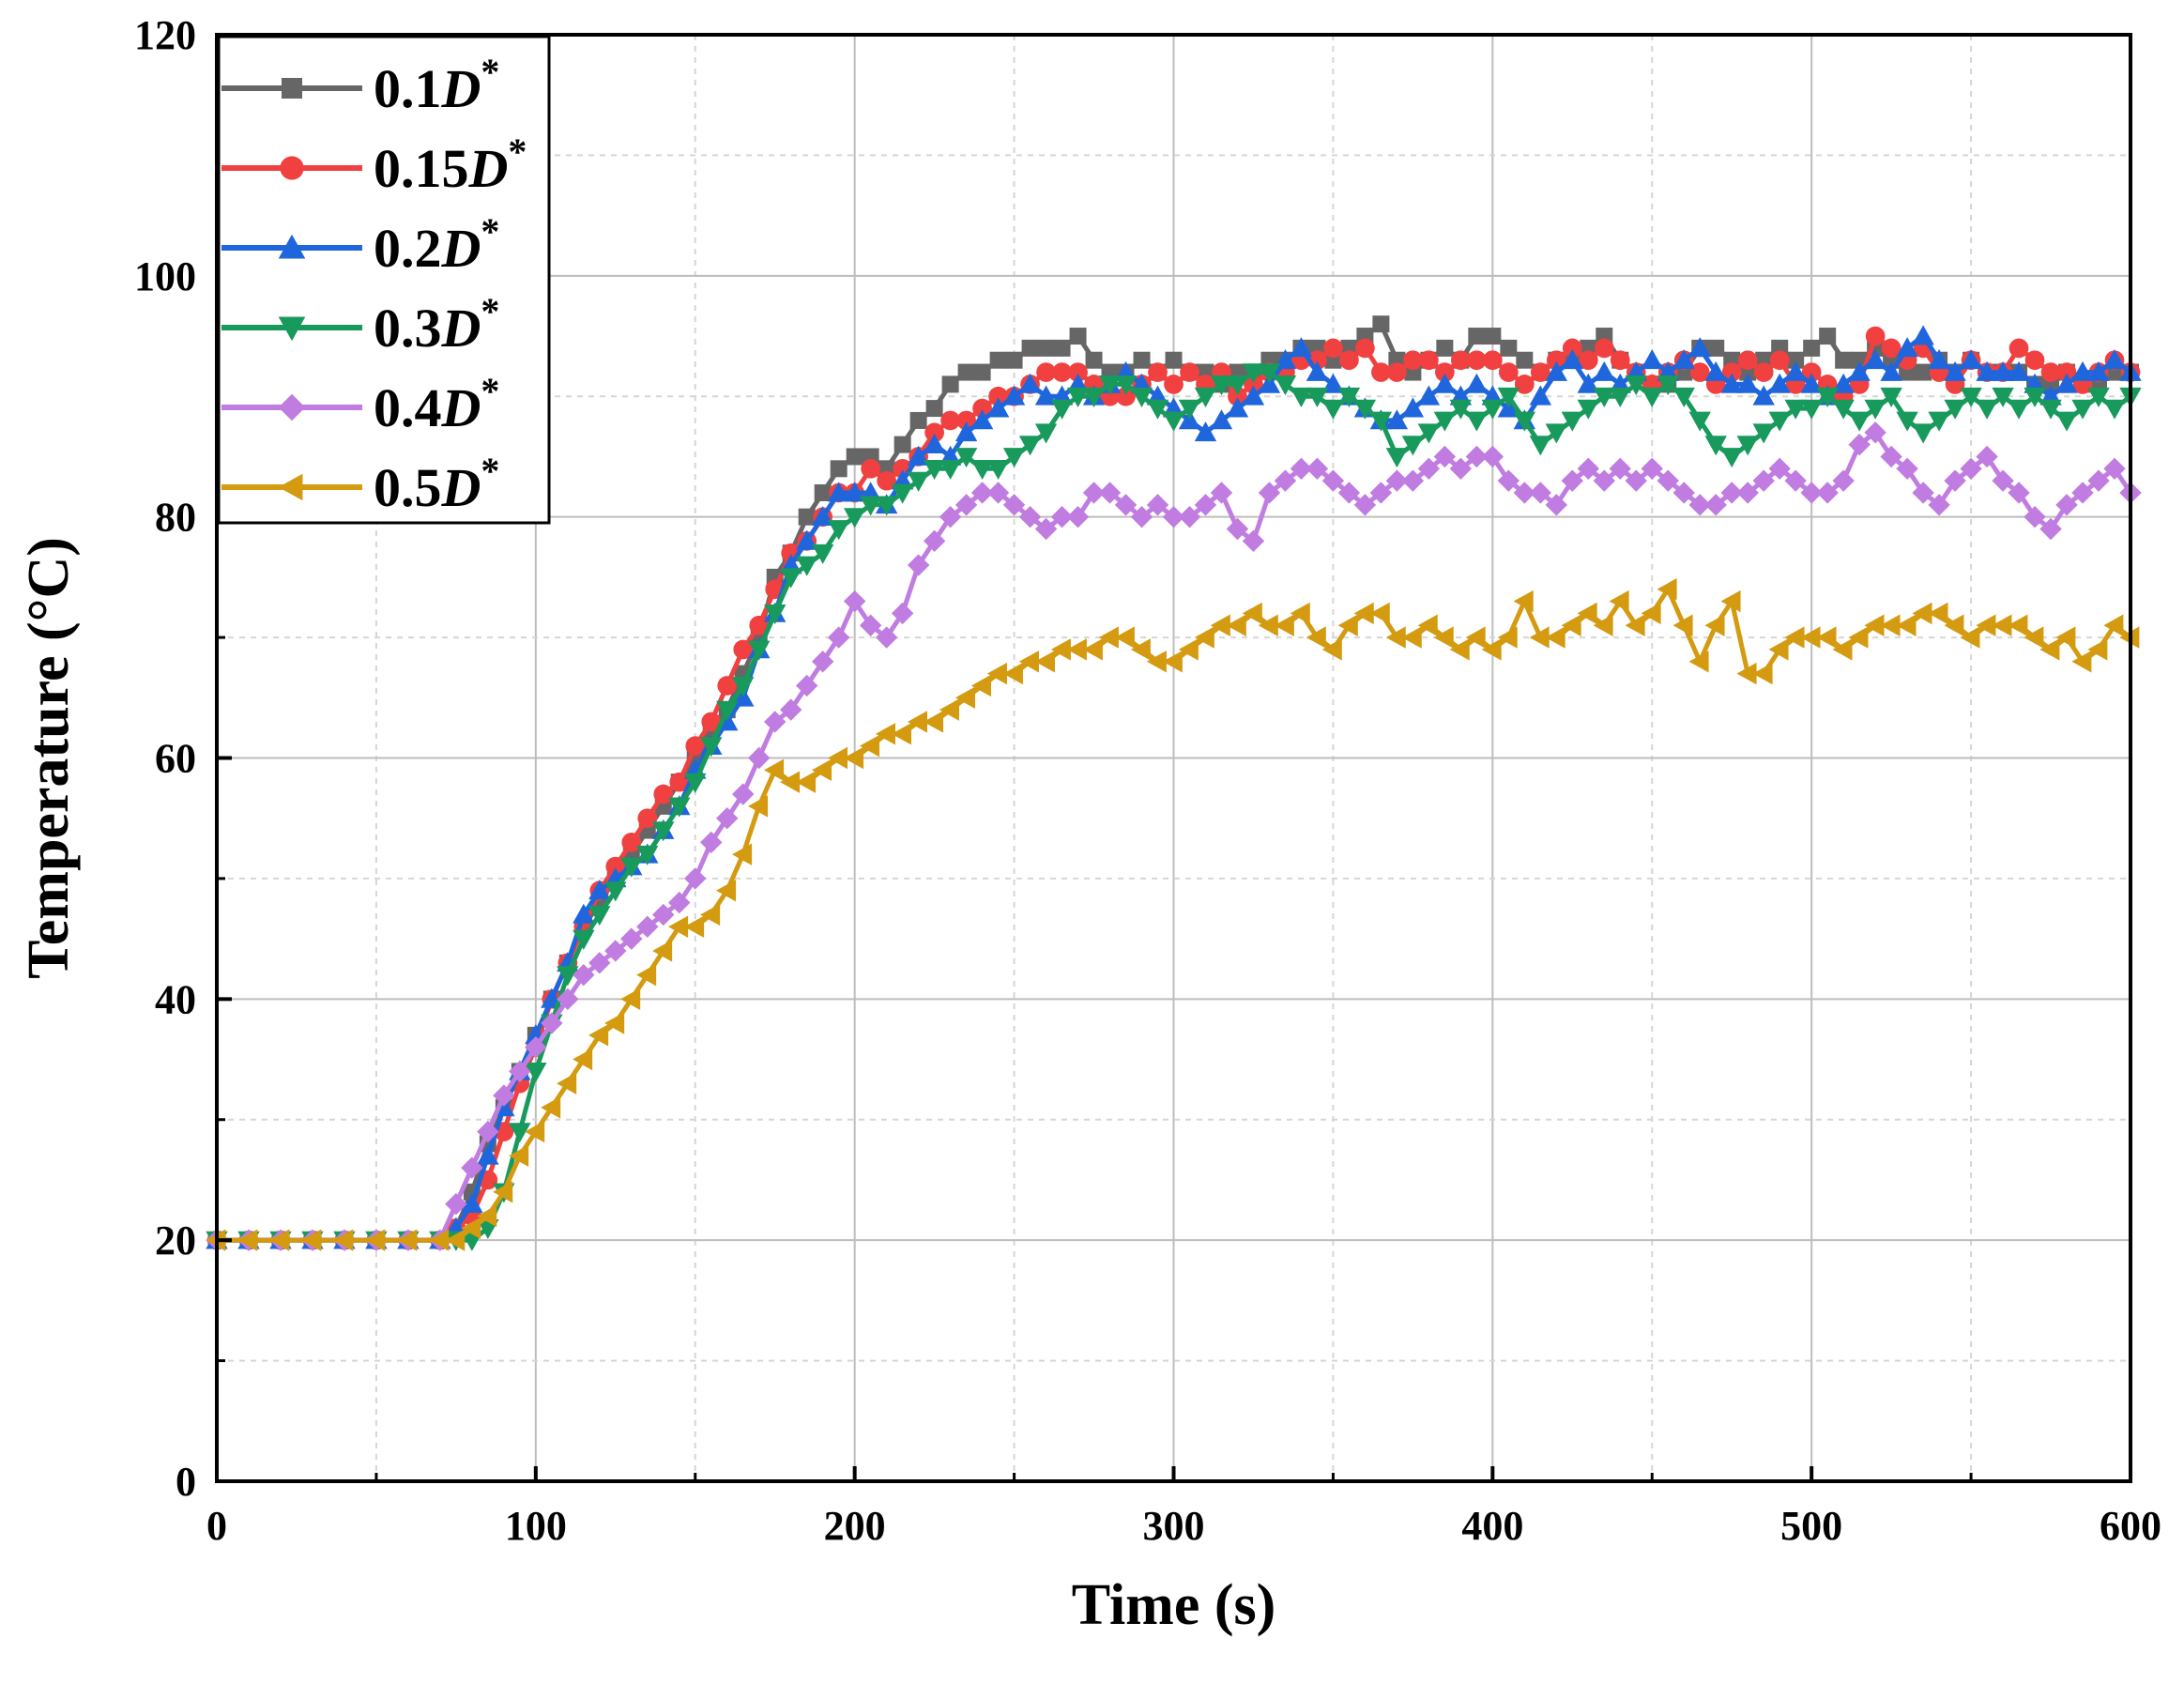 Image resolution: width=2184 pixels, height=1684 pixels. Describe the element at coordinates (1811, 1526) in the screenshot. I see `x-tick-label: 500` at that location.